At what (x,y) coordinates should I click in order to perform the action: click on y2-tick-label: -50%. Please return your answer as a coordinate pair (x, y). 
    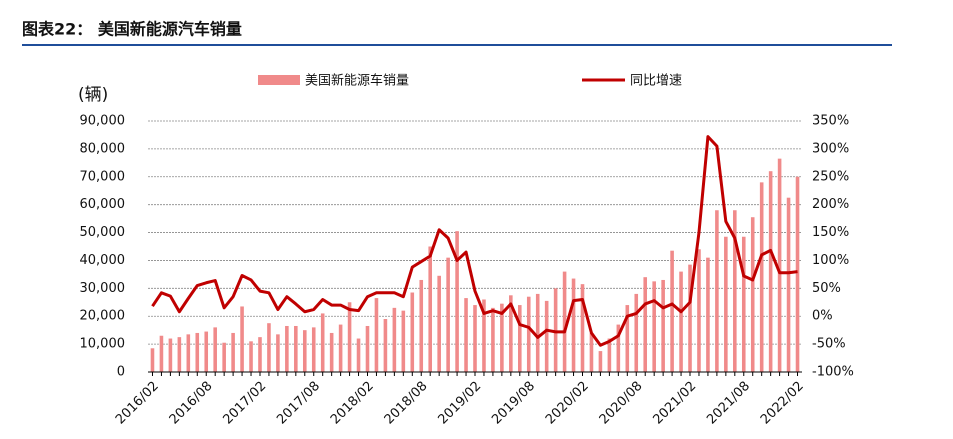
    Looking at the image, I should click on (829, 344).